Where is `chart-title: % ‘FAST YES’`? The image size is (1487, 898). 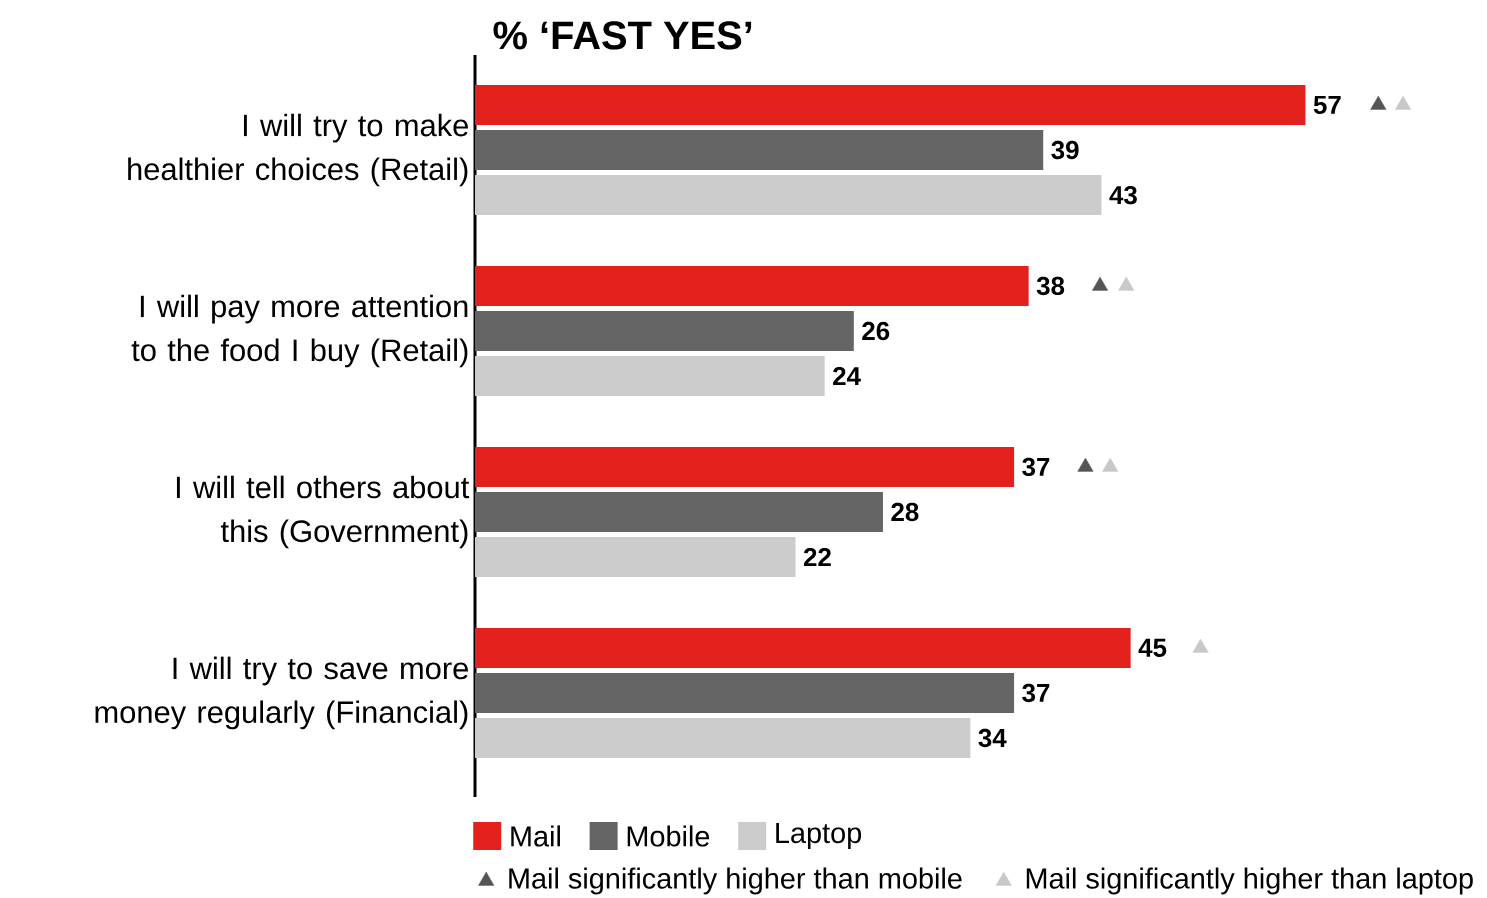 chart-title: % ‘FAST YES’ is located at coordinates (622, 35).